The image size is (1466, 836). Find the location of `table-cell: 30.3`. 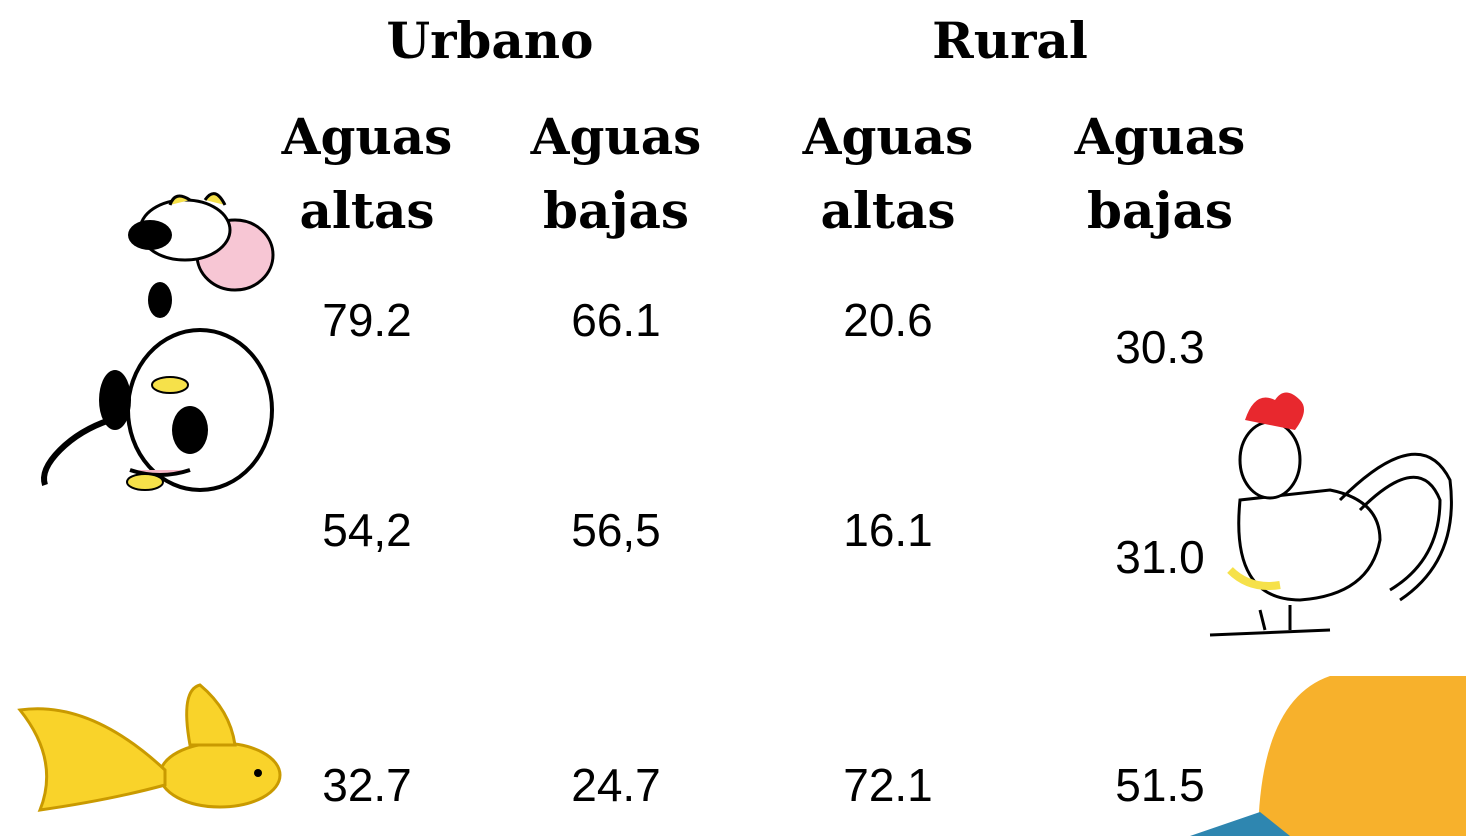

table-cell: 30.3 is located at coordinates (1160, 347).